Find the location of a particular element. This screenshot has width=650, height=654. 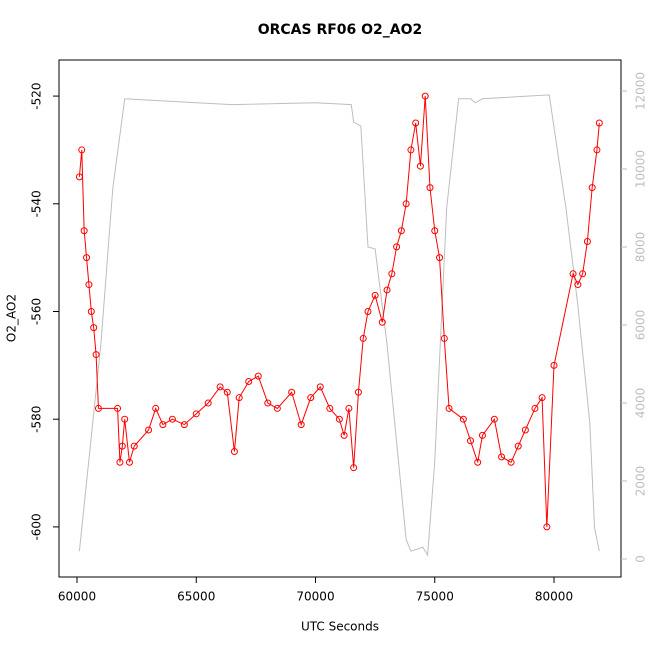

y-tick-label: -600 is located at coordinates (37, 526).